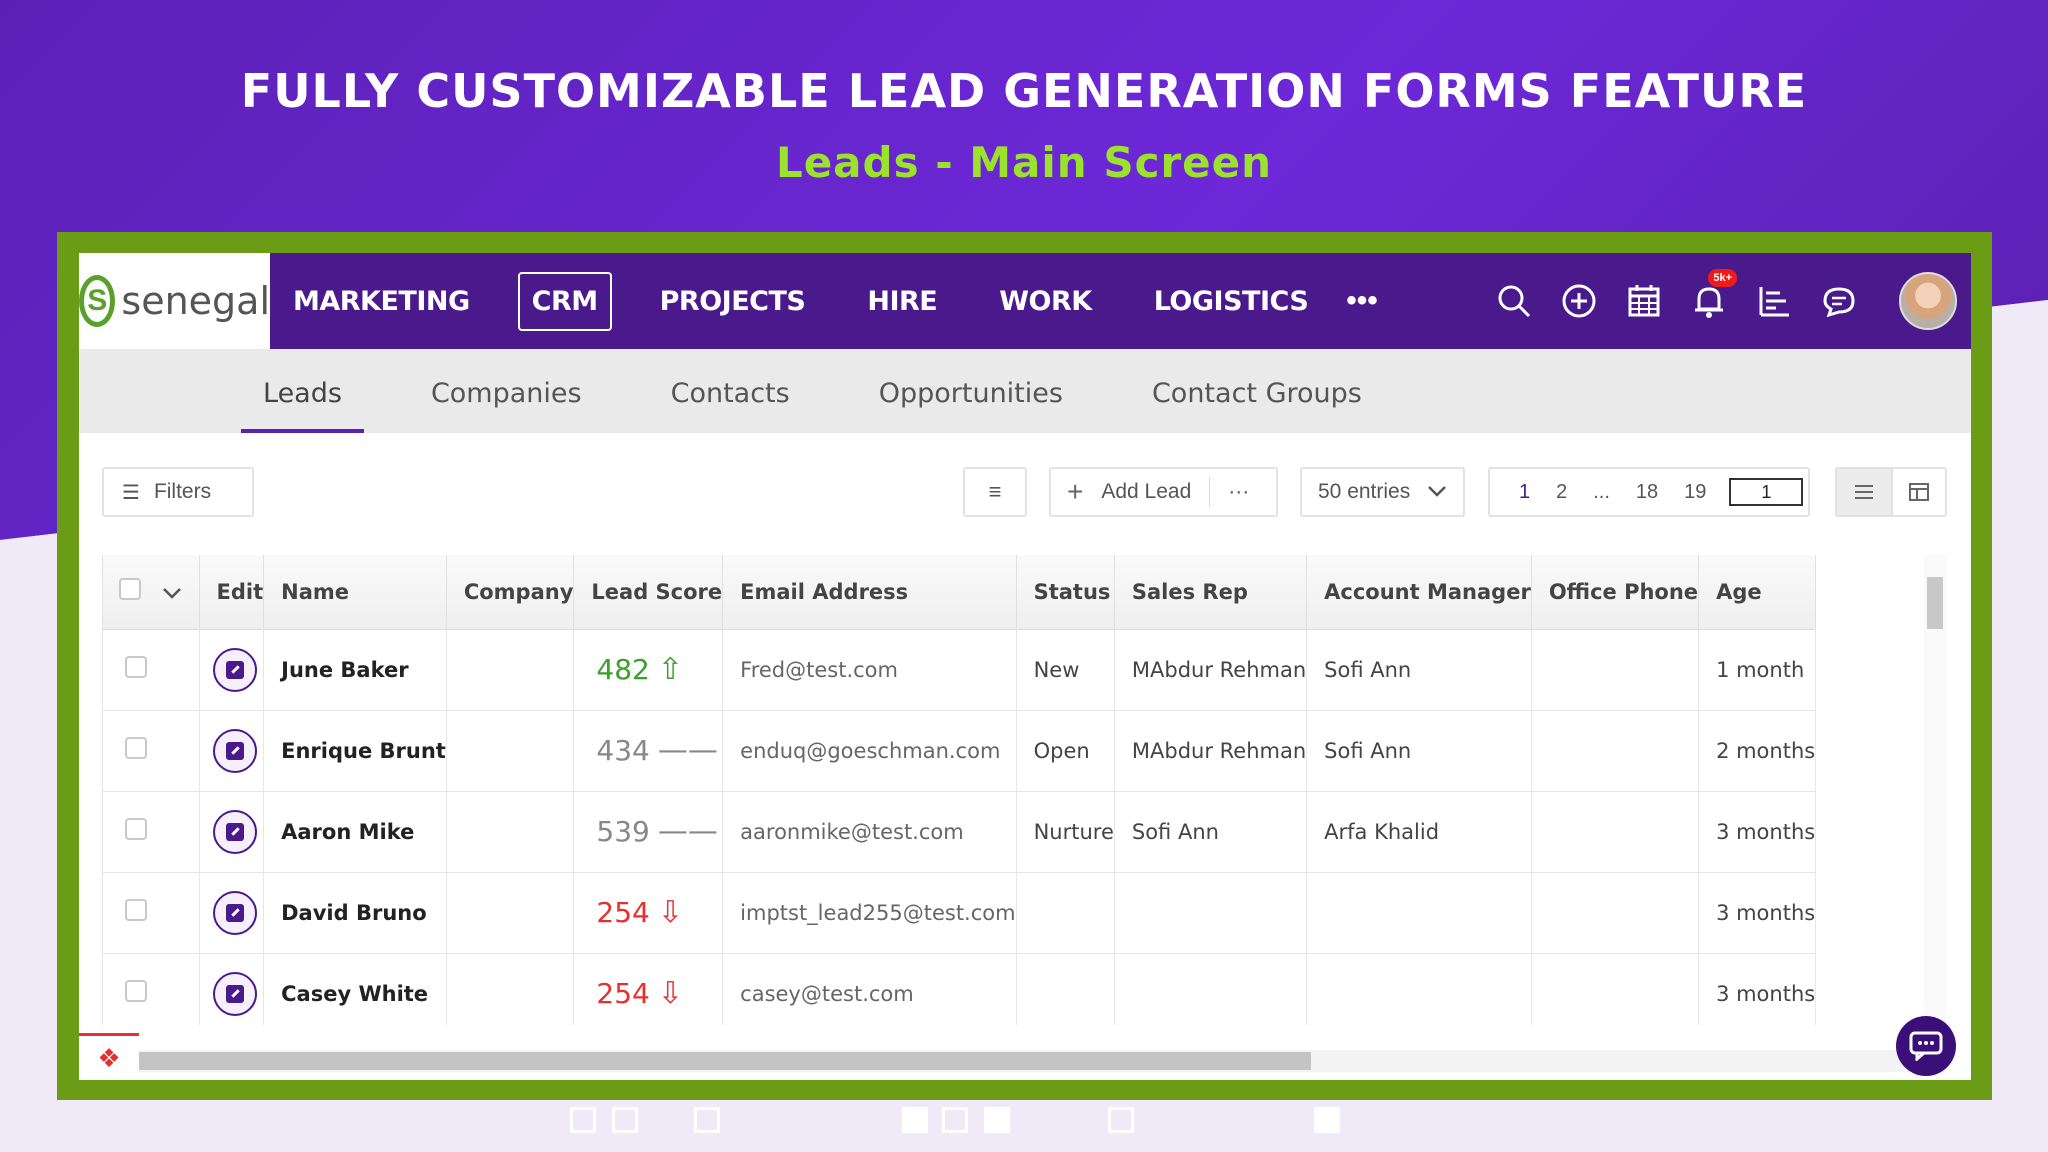 The height and width of the screenshot is (1152, 2048). I want to click on lead-score-cell: 254 ⇩, so click(648, 913).